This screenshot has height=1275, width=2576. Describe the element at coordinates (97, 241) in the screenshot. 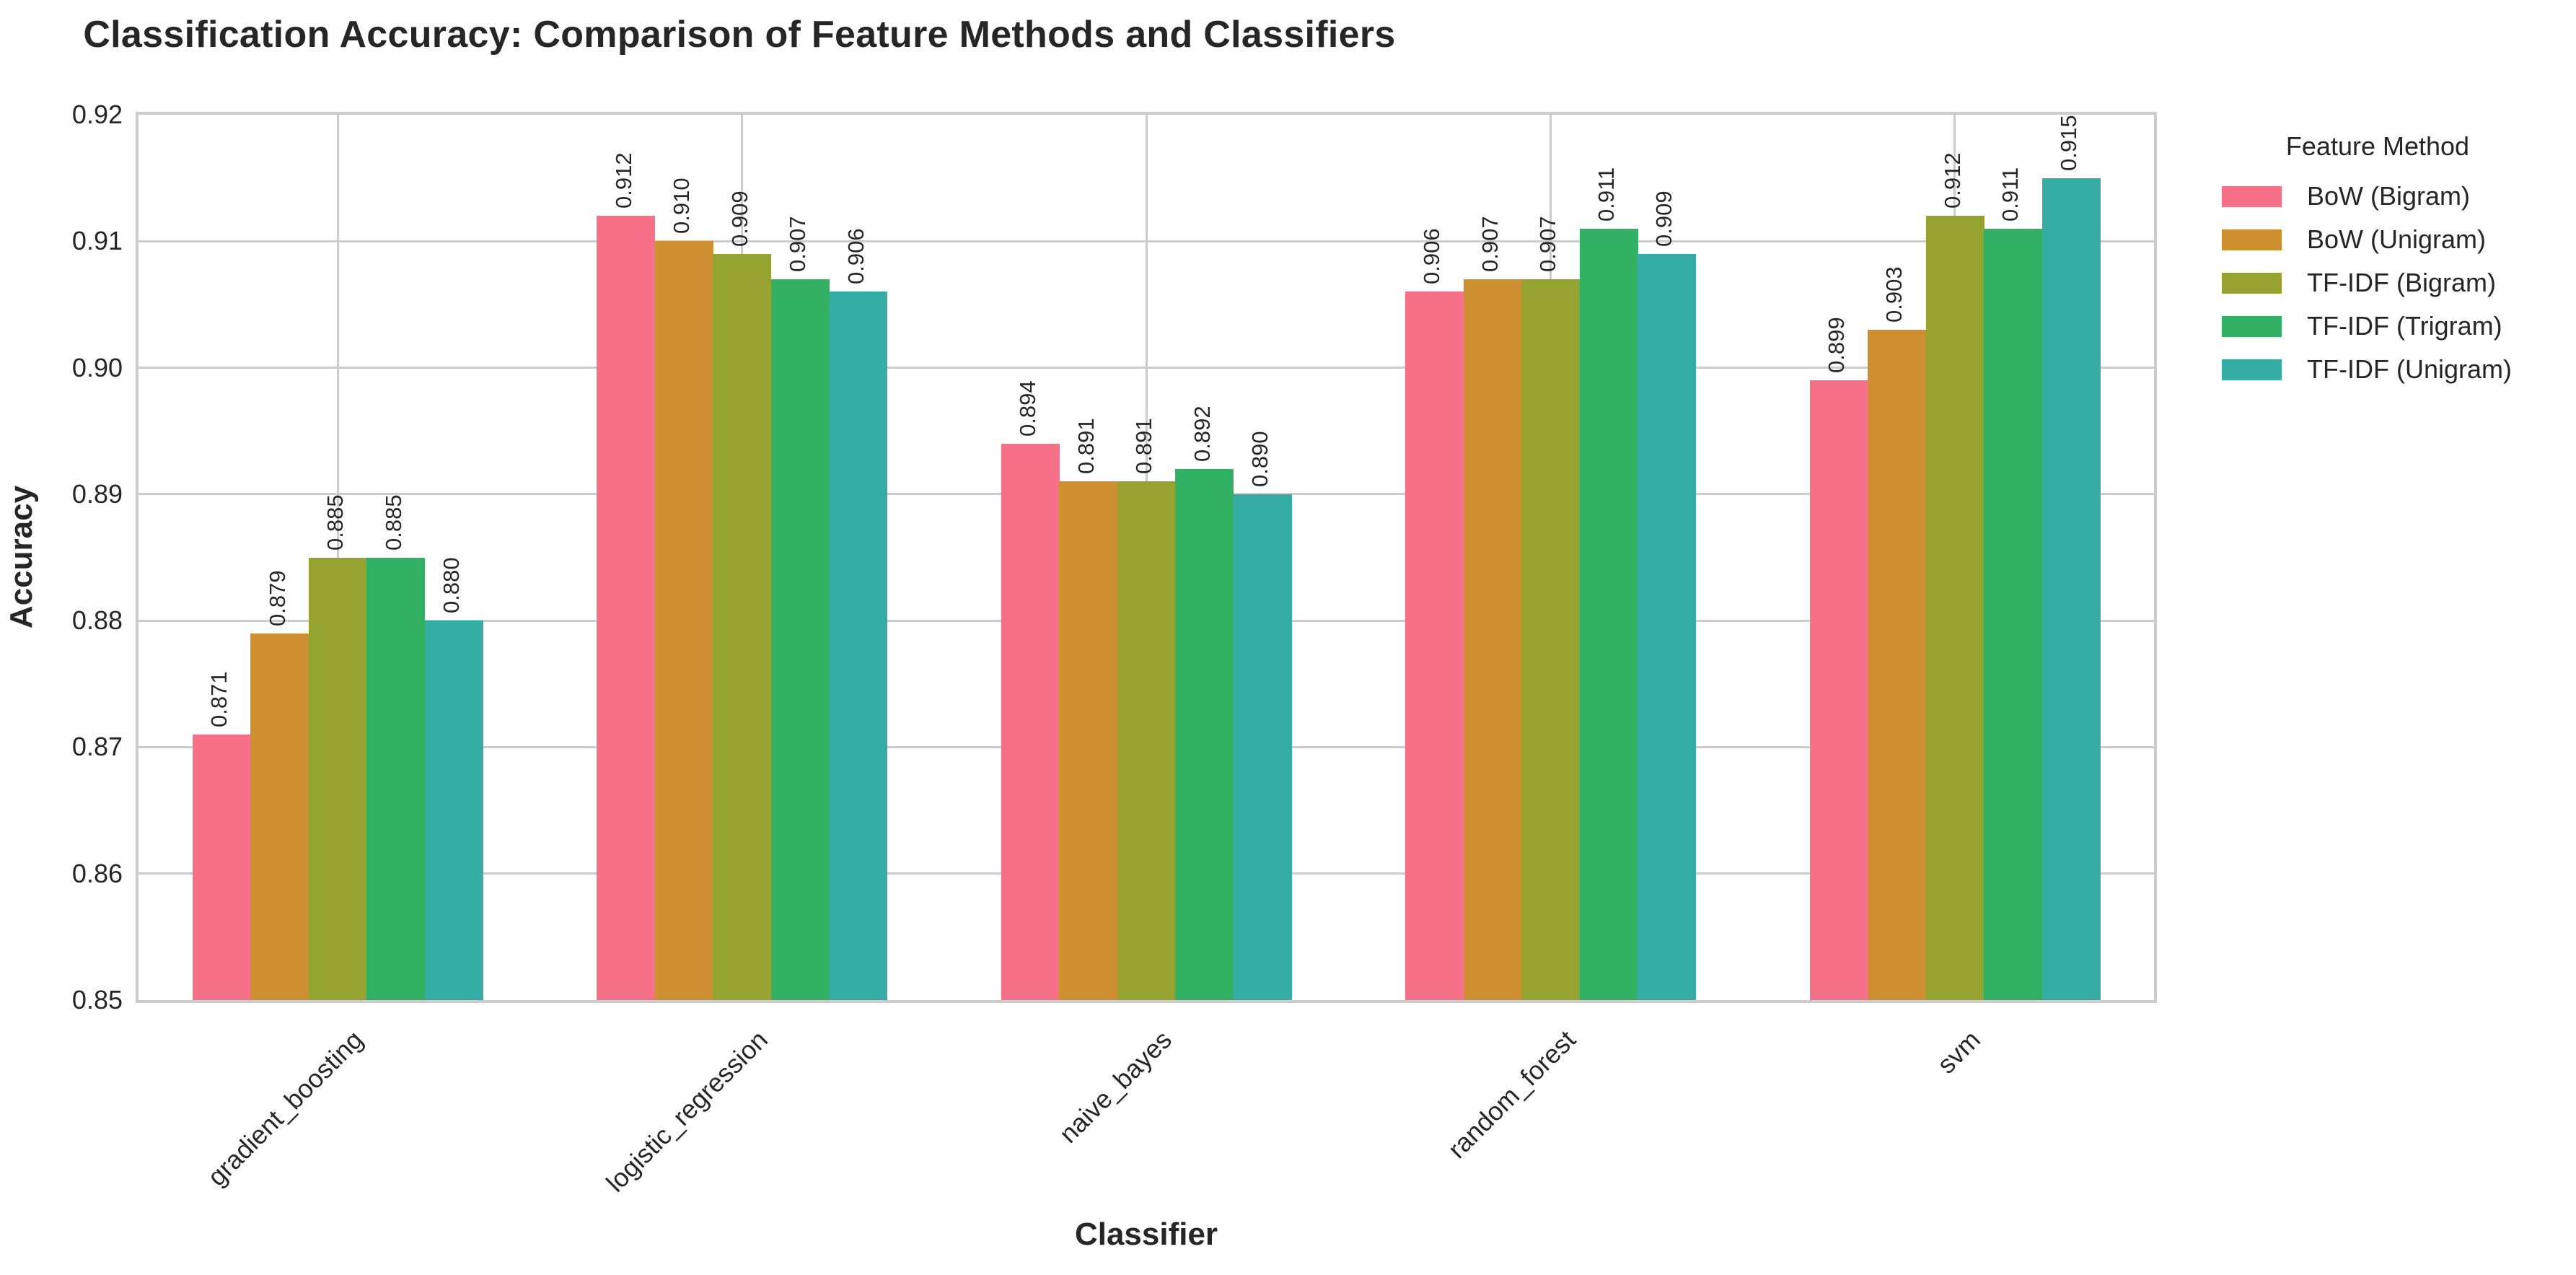

I see `y-tick-label: 0.91` at that location.